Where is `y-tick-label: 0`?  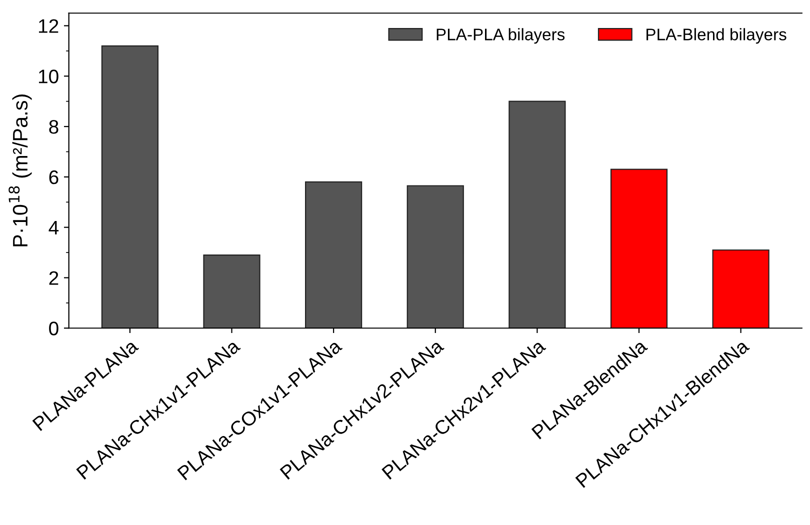
y-tick-label: 0 is located at coordinates (53, 329).